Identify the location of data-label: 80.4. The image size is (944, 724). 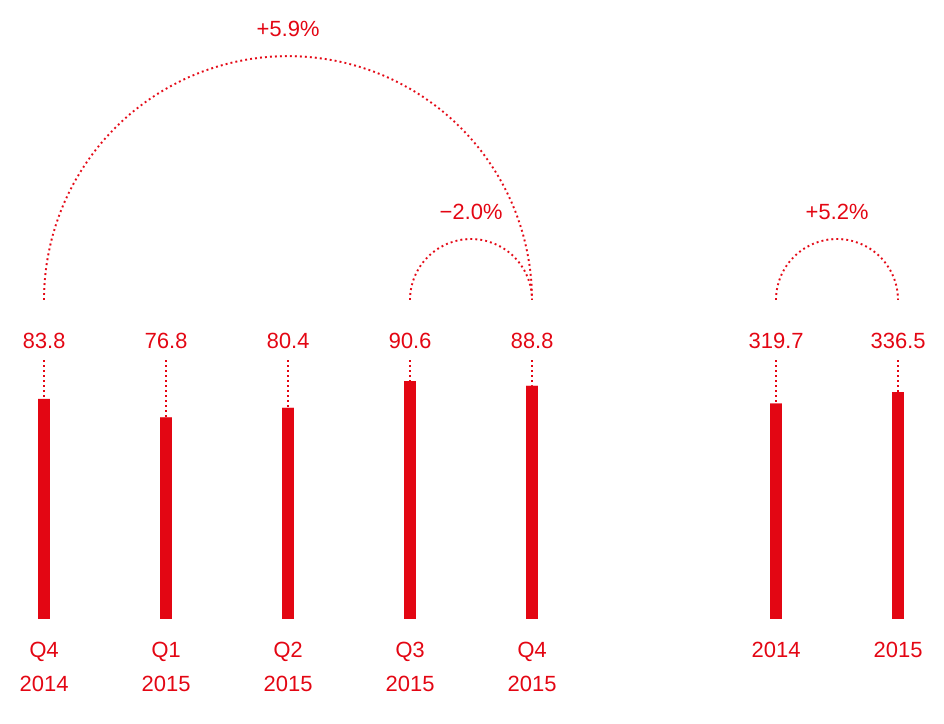
(288, 340).